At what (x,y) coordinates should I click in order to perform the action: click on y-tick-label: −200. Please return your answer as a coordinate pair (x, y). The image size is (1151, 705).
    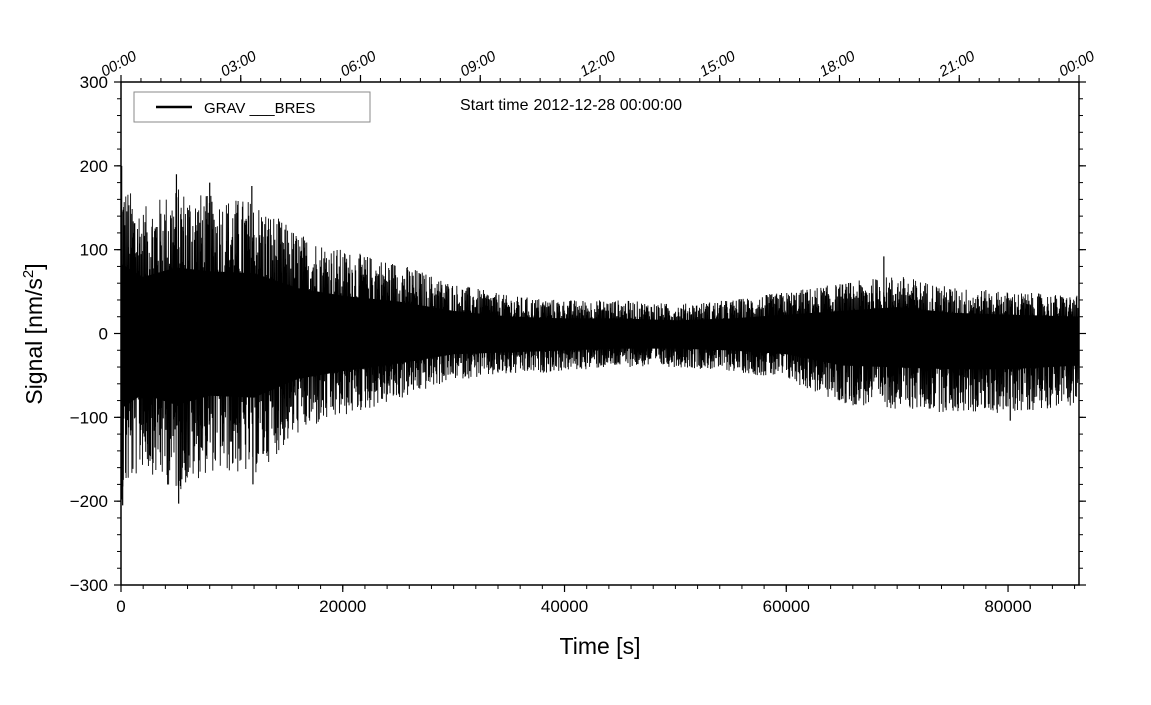
    Looking at the image, I should click on (89, 501).